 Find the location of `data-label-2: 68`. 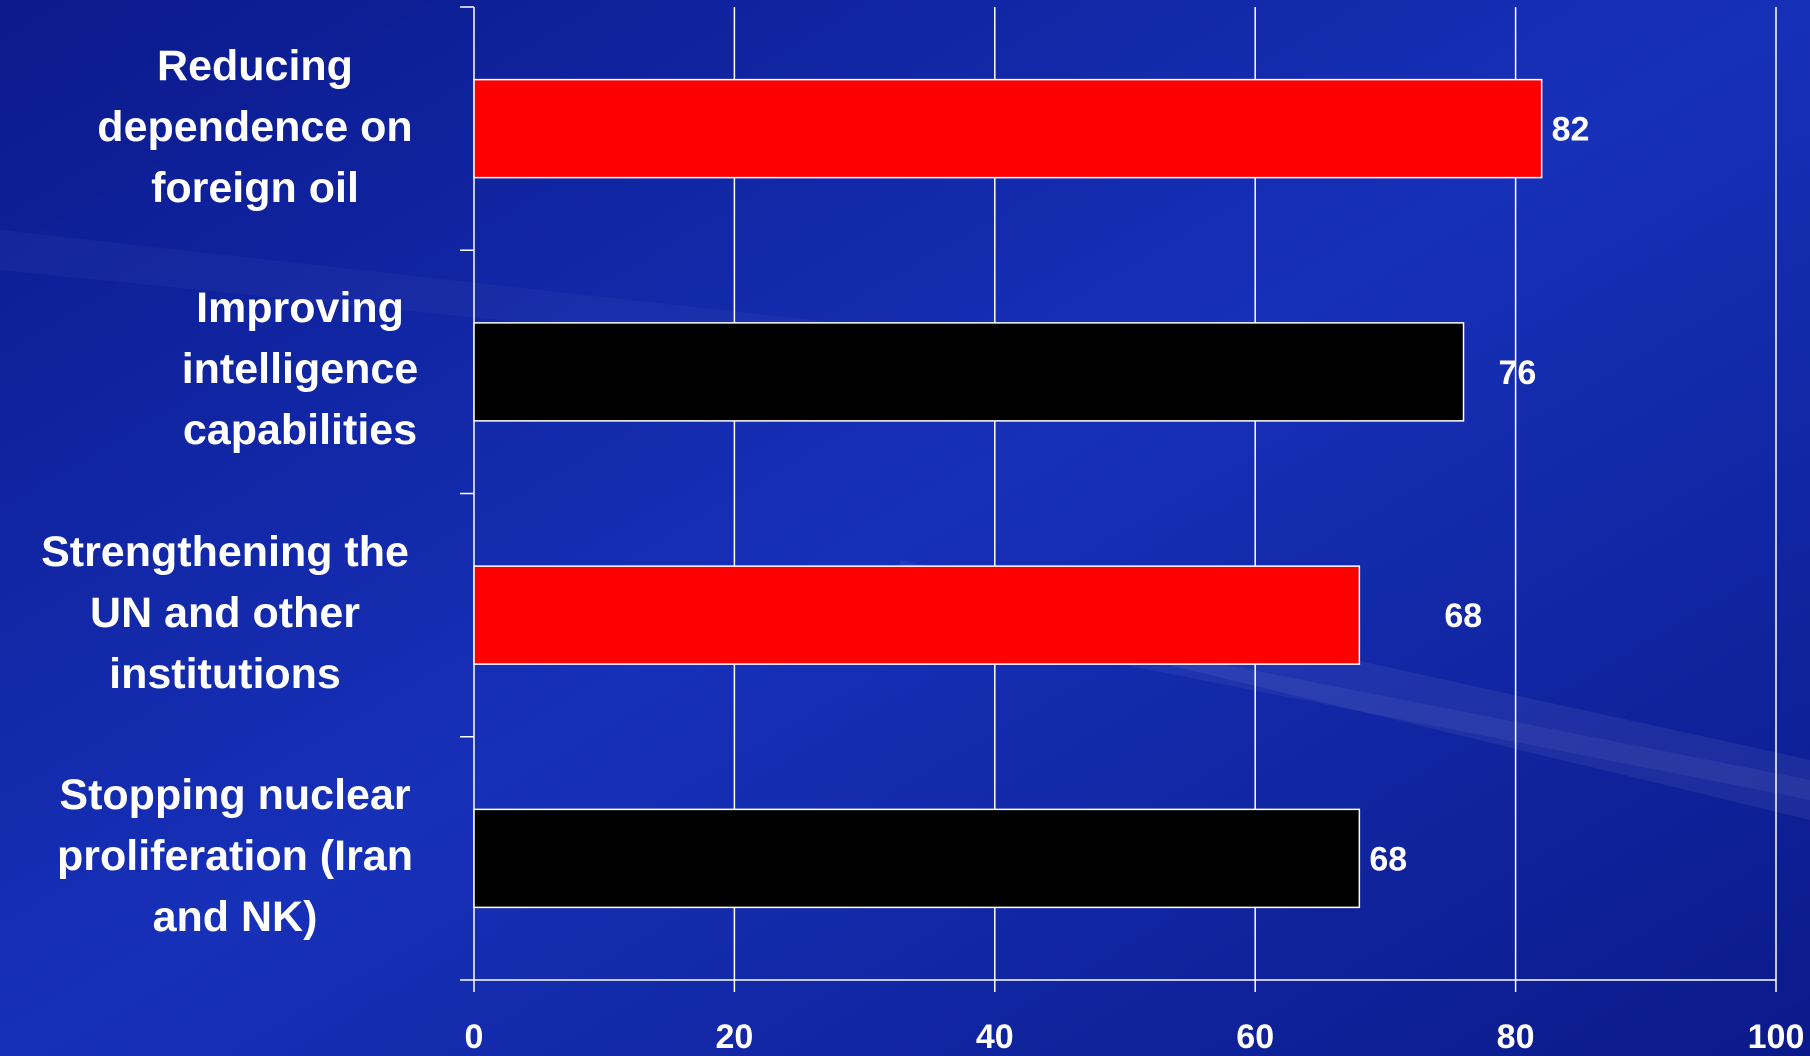

data-label-2: 68 is located at coordinates (1463, 616).